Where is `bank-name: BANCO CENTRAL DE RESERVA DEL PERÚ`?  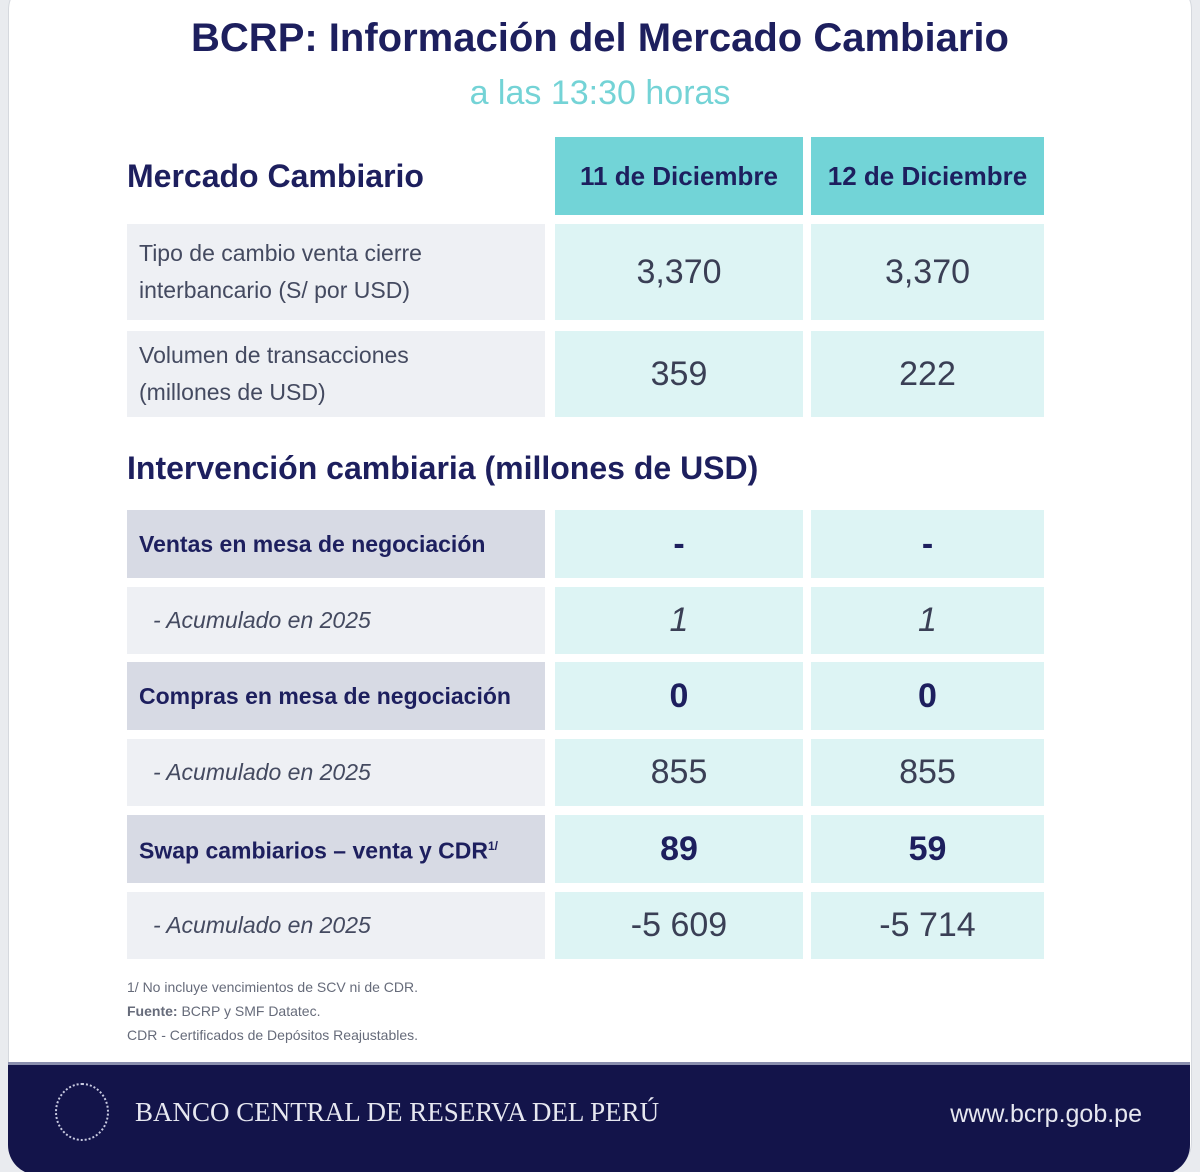
bank-name: BANCO CENTRAL DE RESERVA DEL PERÚ is located at coordinates (397, 1112).